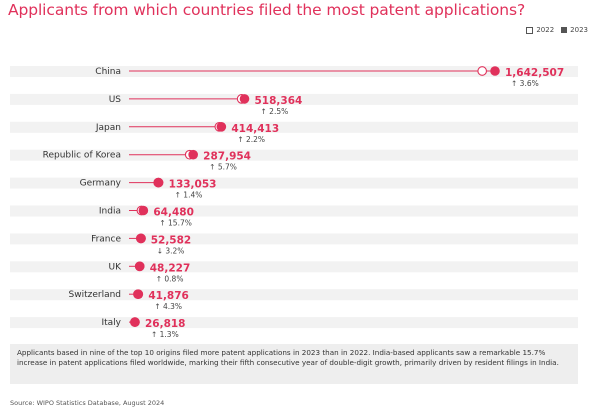 The height and width of the screenshot is (413, 598). What do you see at coordinates (170, 278) in the screenshot?
I see `change-label-uk: ↑ 0.8%` at bounding box center [170, 278].